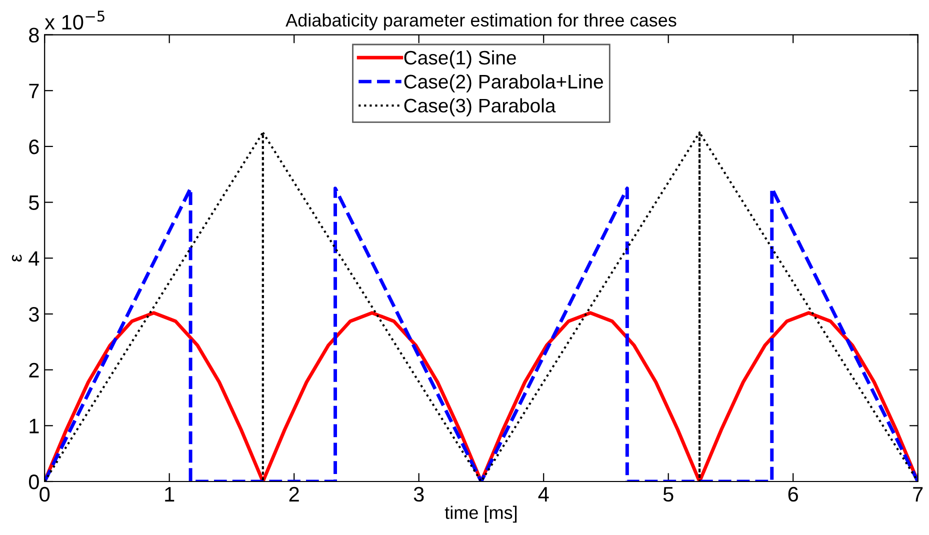 The image size is (929, 535). I want to click on chart-title: Adiabaticity parameter estimation for three cases, so click(481, 21).